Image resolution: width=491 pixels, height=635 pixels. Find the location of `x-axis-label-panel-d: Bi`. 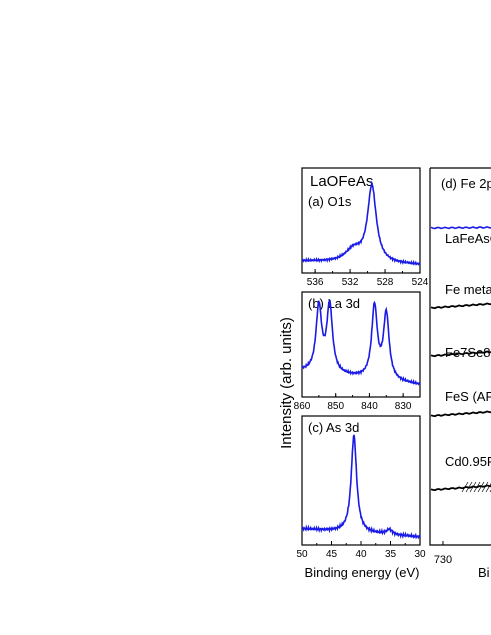

x-axis-label-panel-d: Bi is located at coordinates (484, 572).